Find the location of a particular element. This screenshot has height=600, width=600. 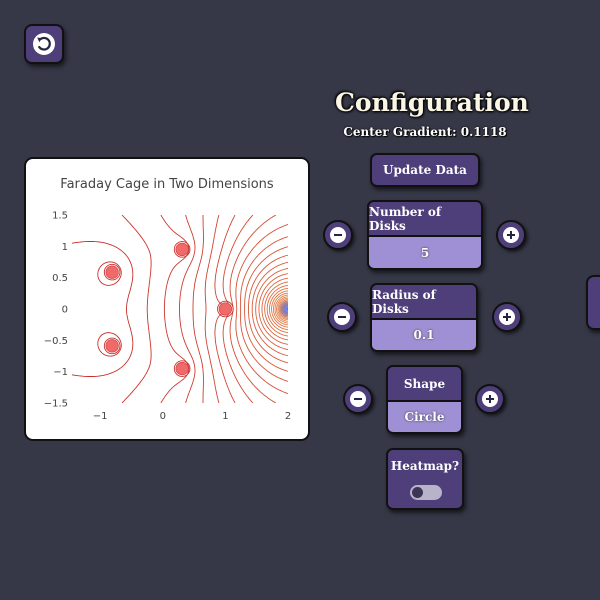

increase-disks-button is located at coordinates (511, 235).